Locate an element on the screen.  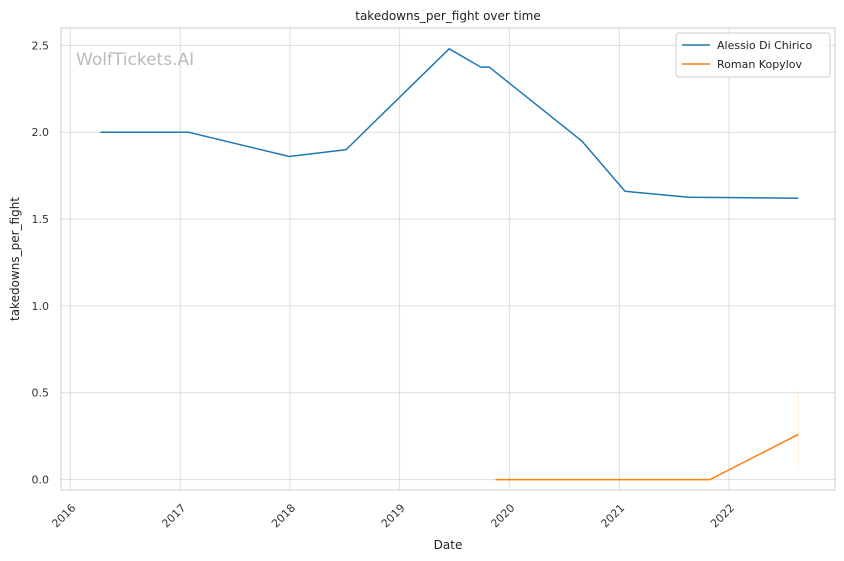
series-line-roman-kopylov is located at coordinates (647, 457).